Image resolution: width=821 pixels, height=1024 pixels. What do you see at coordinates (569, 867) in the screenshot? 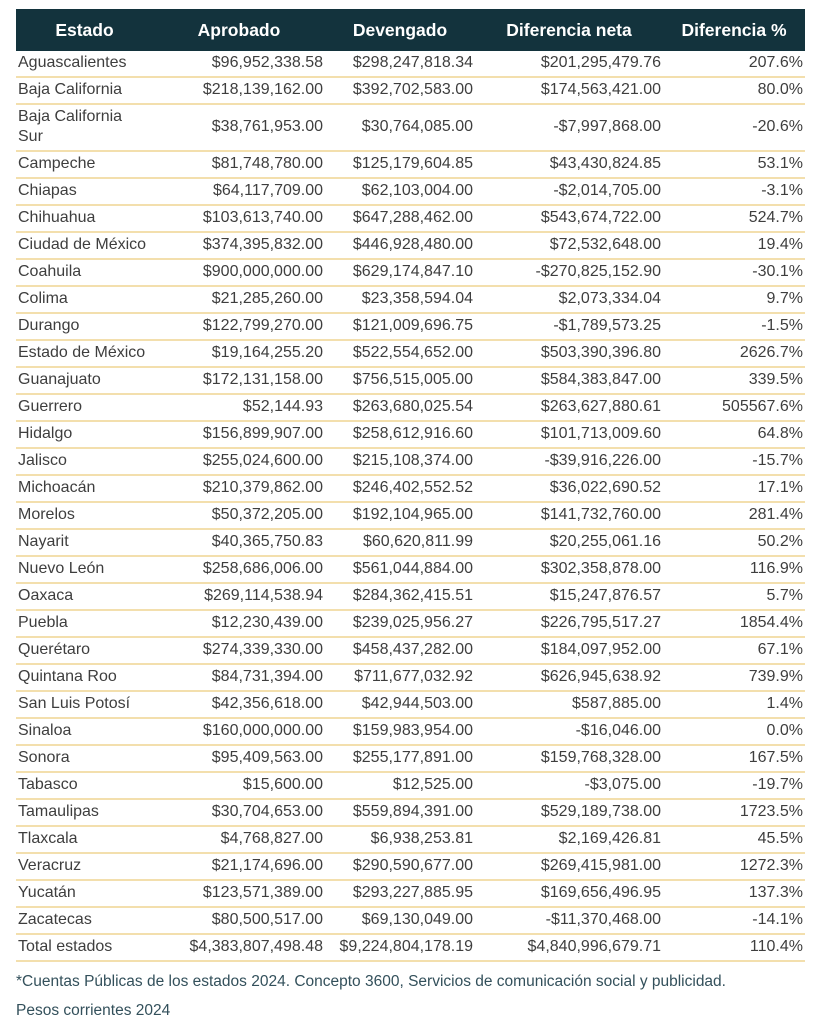
I see `value-cell: $269,415,981.00` at bounding box center [569, 867].